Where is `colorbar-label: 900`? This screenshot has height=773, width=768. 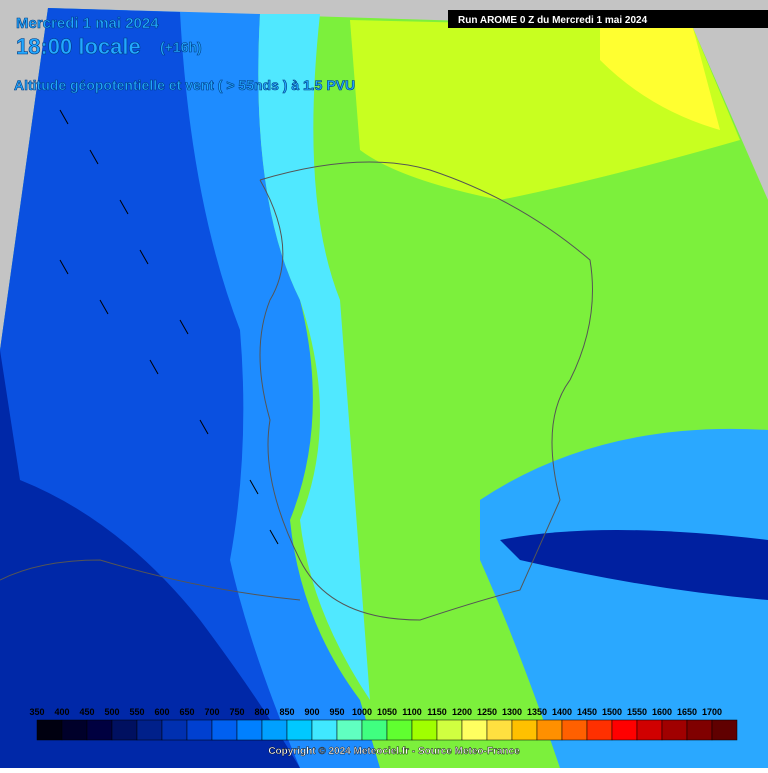 colorbar-label: 900 is located at coordinates (311, 712).